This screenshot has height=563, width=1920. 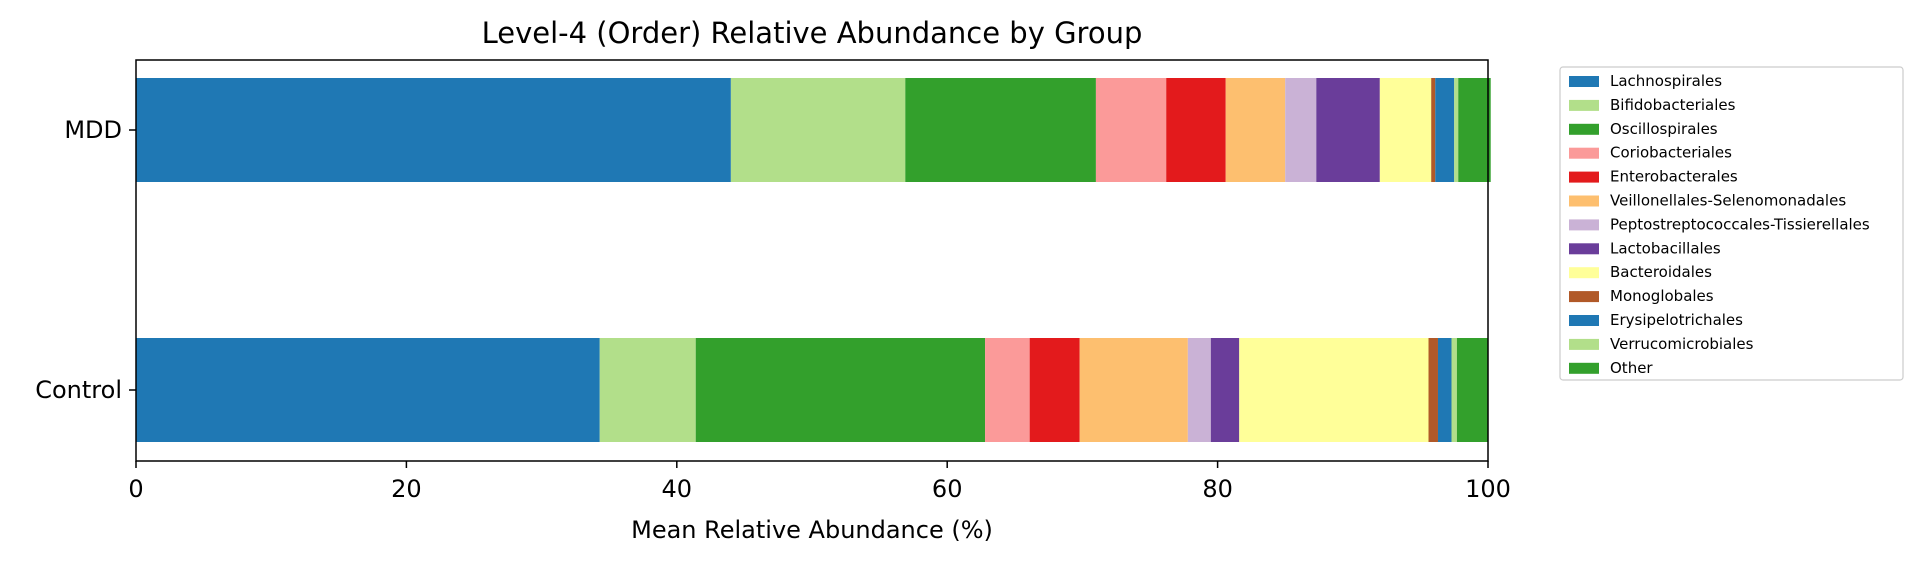 I want to click on legend-label: Peptostreptococcales-Tissierellales, so click(x=1740, y=224).